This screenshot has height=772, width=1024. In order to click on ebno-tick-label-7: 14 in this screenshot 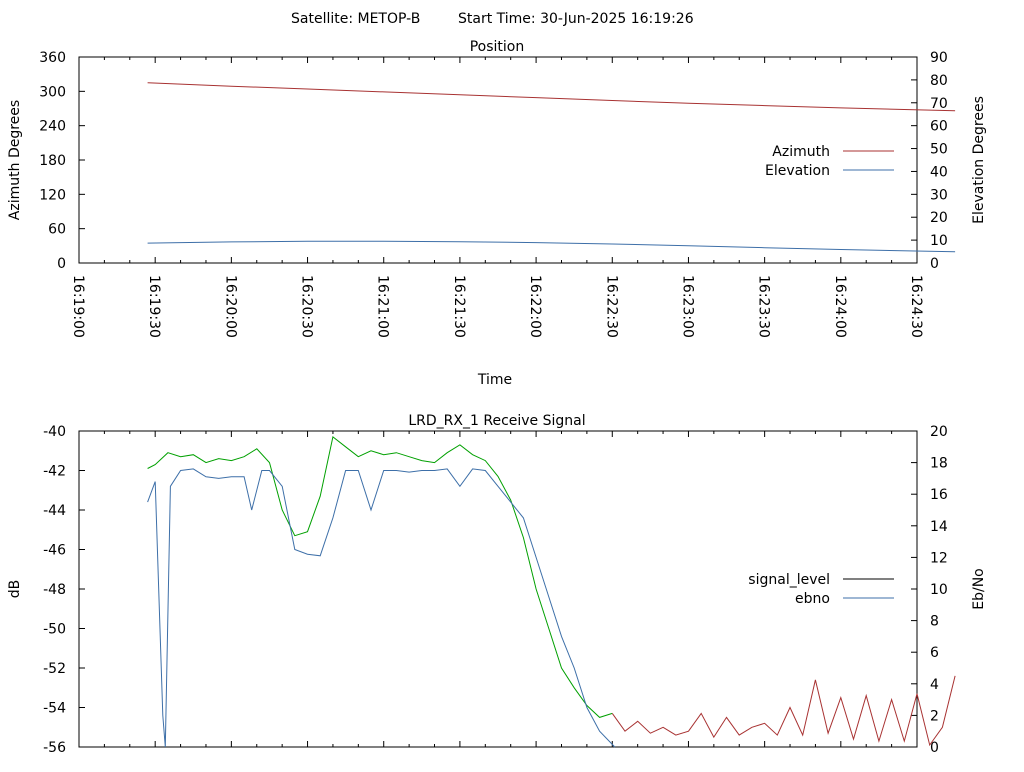, I will do `click(939, 527)`.